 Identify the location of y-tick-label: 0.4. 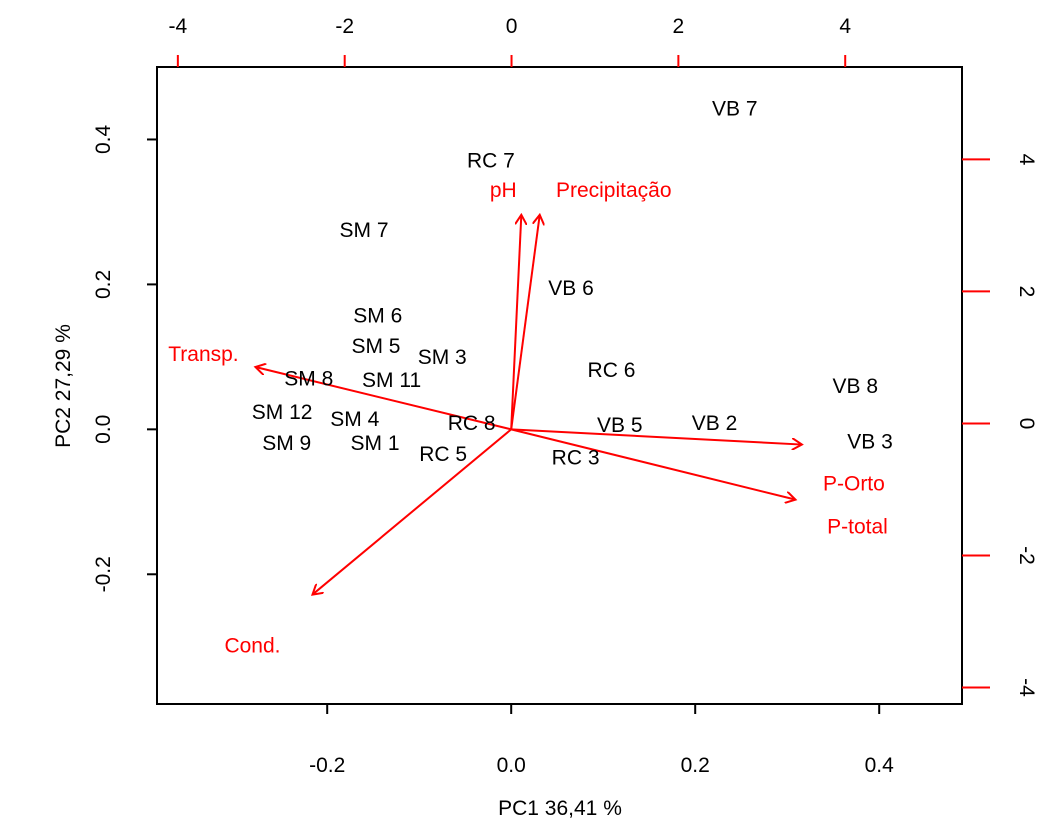
(103, 140).